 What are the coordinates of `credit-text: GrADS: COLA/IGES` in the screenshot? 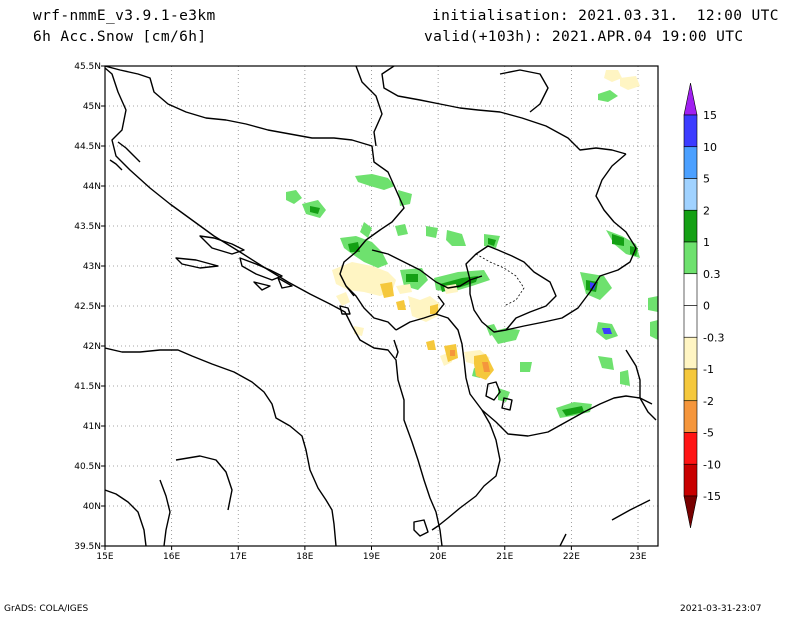 It's located at (46, 609).